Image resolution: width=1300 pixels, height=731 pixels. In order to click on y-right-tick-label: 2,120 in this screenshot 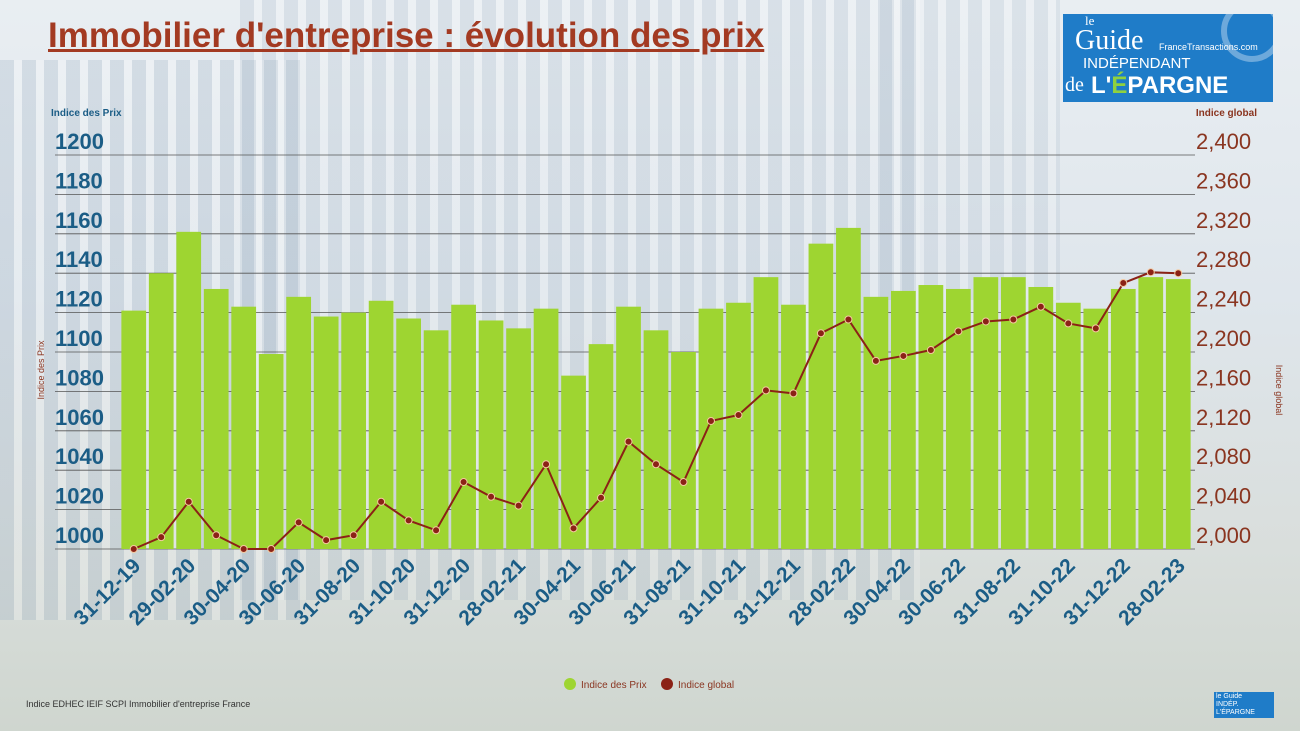, I will do `click(1223, 417)`.